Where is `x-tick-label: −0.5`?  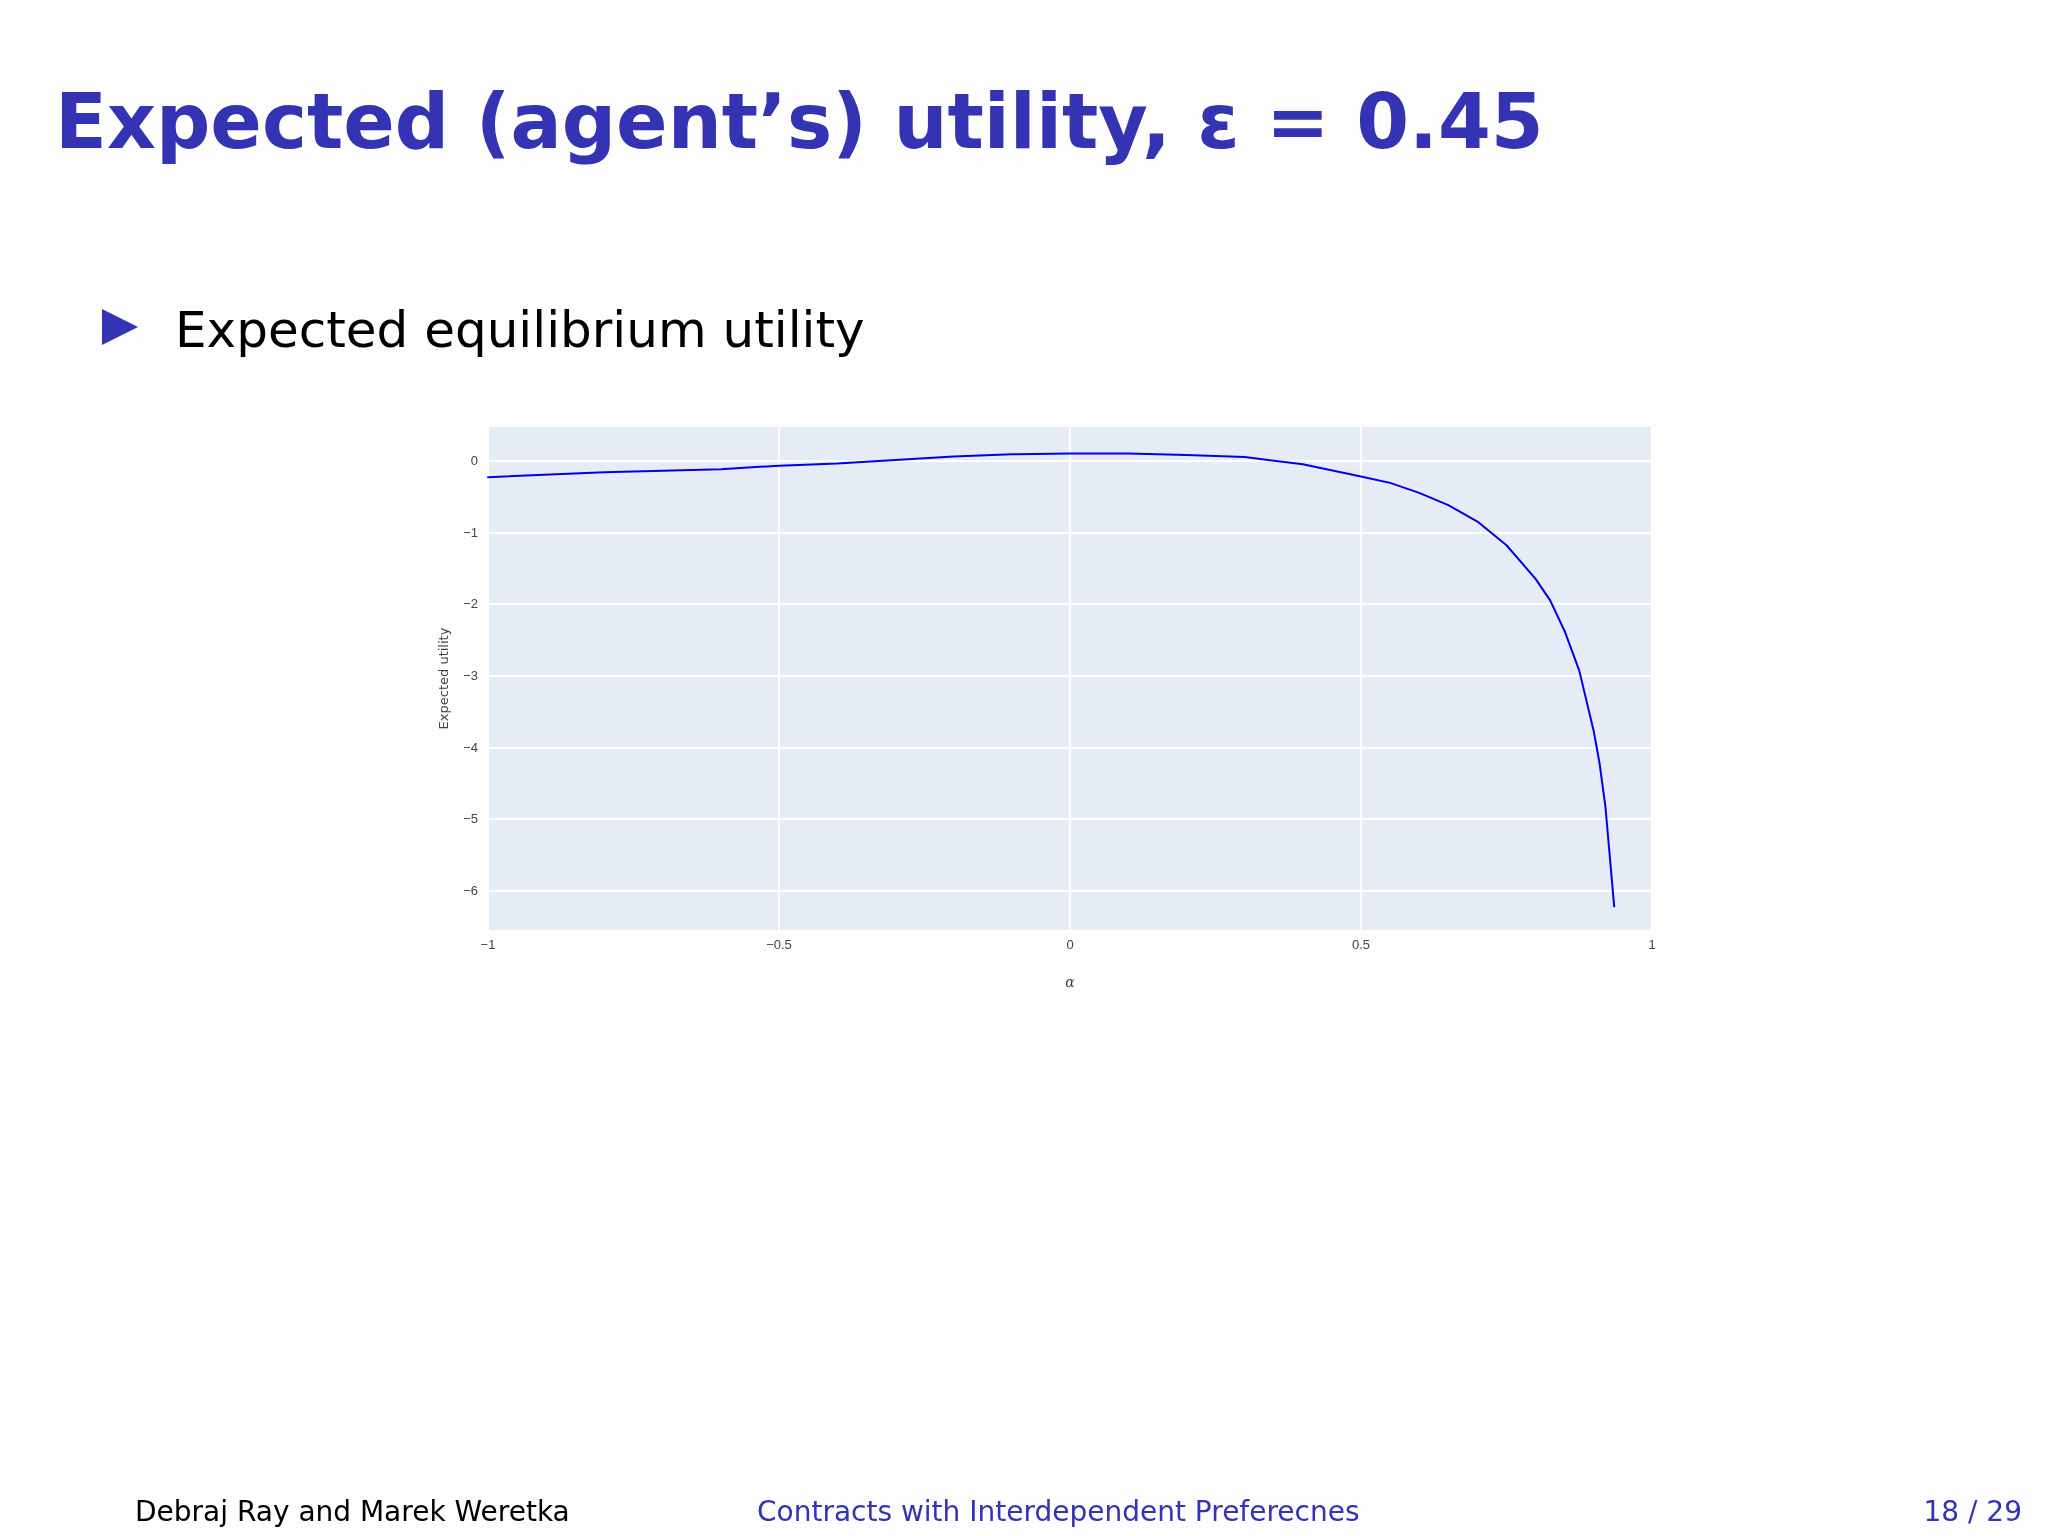 x-tick-label: −0.5 is located at coordinates (779, 944).